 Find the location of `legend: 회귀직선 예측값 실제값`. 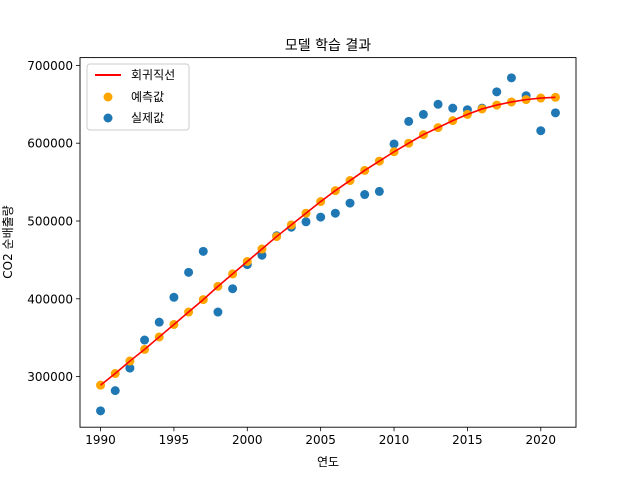

legend: 회귀직선 예측값 실제값 is located at coordinates (138, 97).